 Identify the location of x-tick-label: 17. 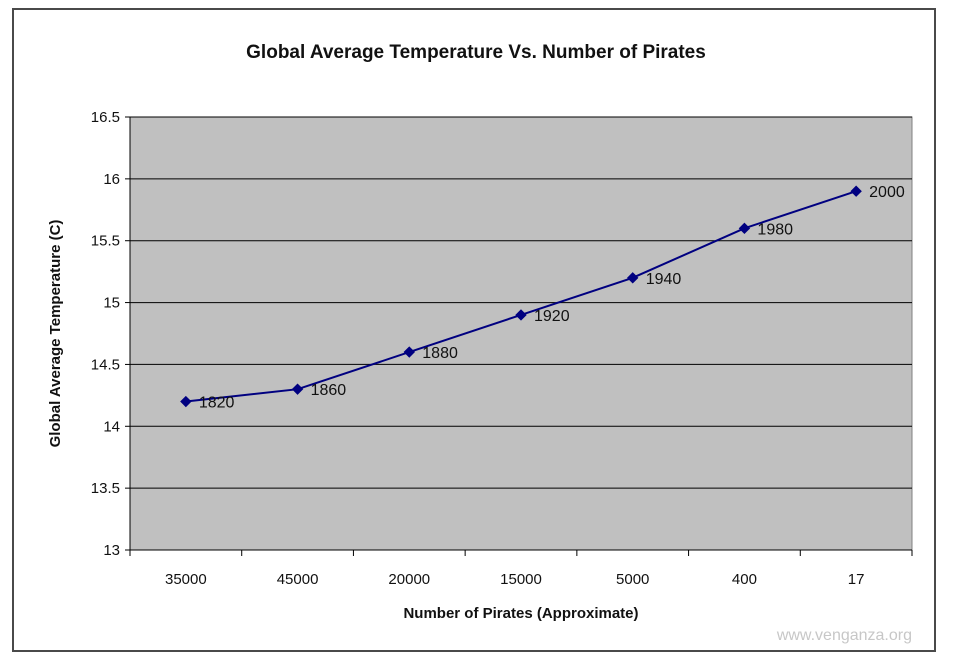
(856, 579).